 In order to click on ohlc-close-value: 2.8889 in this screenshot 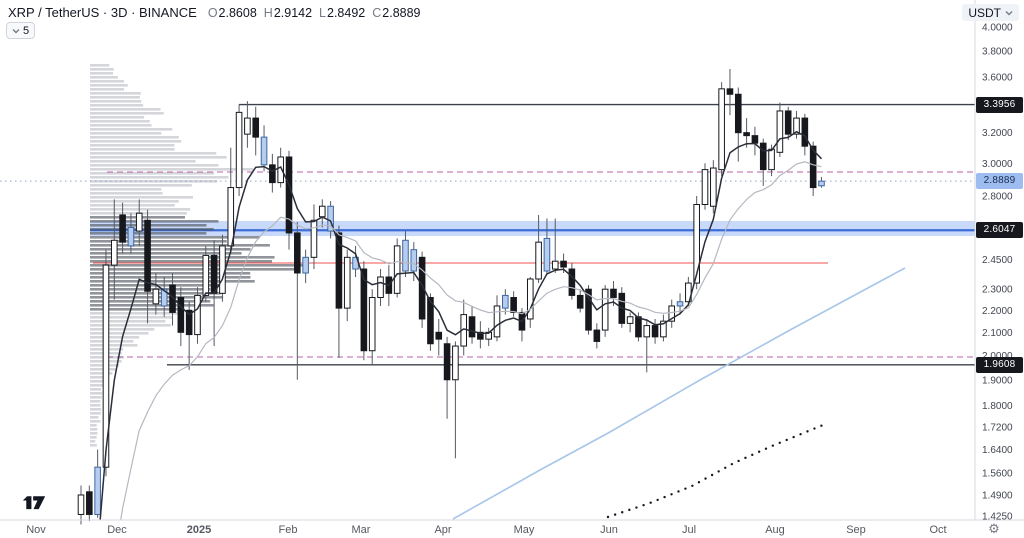, I will do `click(401, 12)`.